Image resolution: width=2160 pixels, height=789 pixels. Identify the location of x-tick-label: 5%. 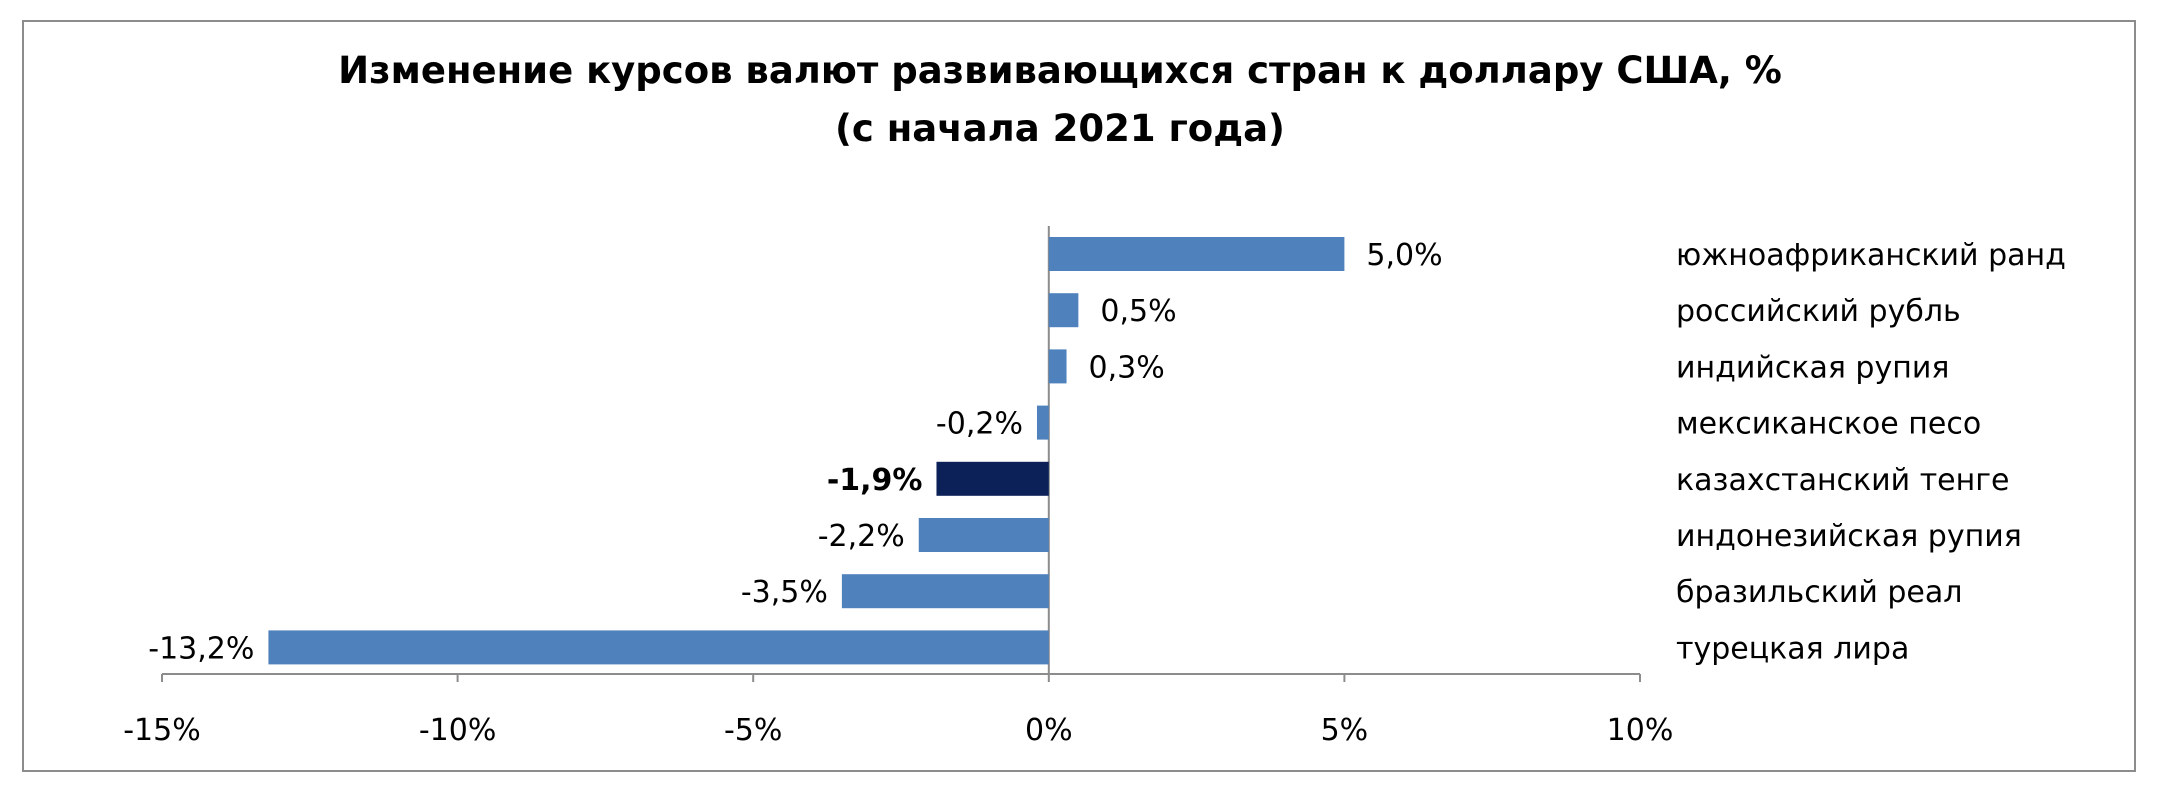
(1345, 730).